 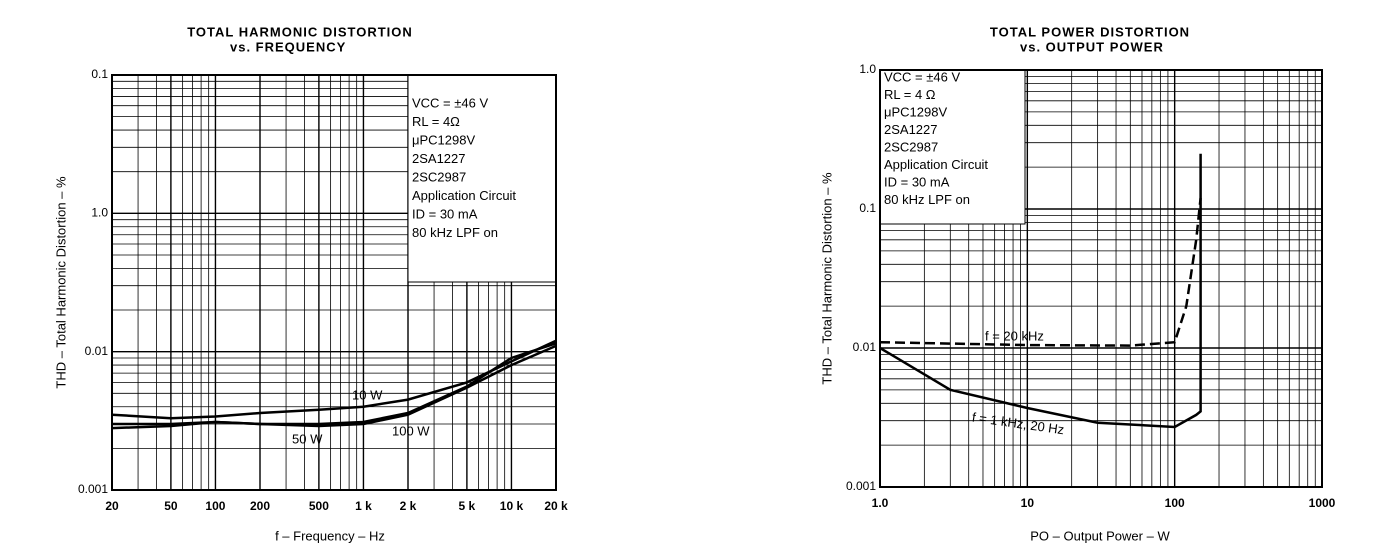 What do you see at coordinates (411, 430) in the screenshot?
I see `curve-label: 100 W` at bounding box center [411, 430].